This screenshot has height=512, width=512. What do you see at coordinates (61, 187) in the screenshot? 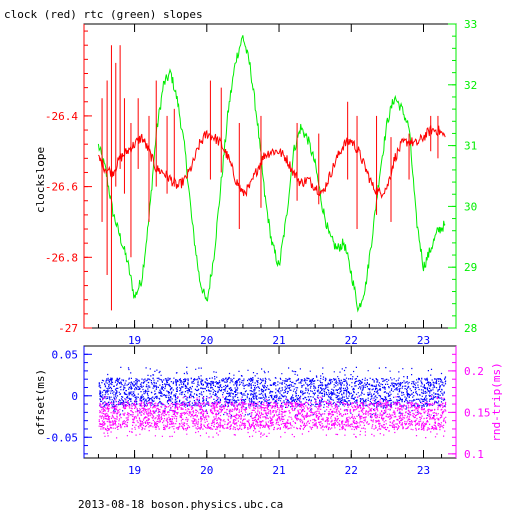
I see `top-left-tick-label: -26.6` at bounding box center [61, 187].